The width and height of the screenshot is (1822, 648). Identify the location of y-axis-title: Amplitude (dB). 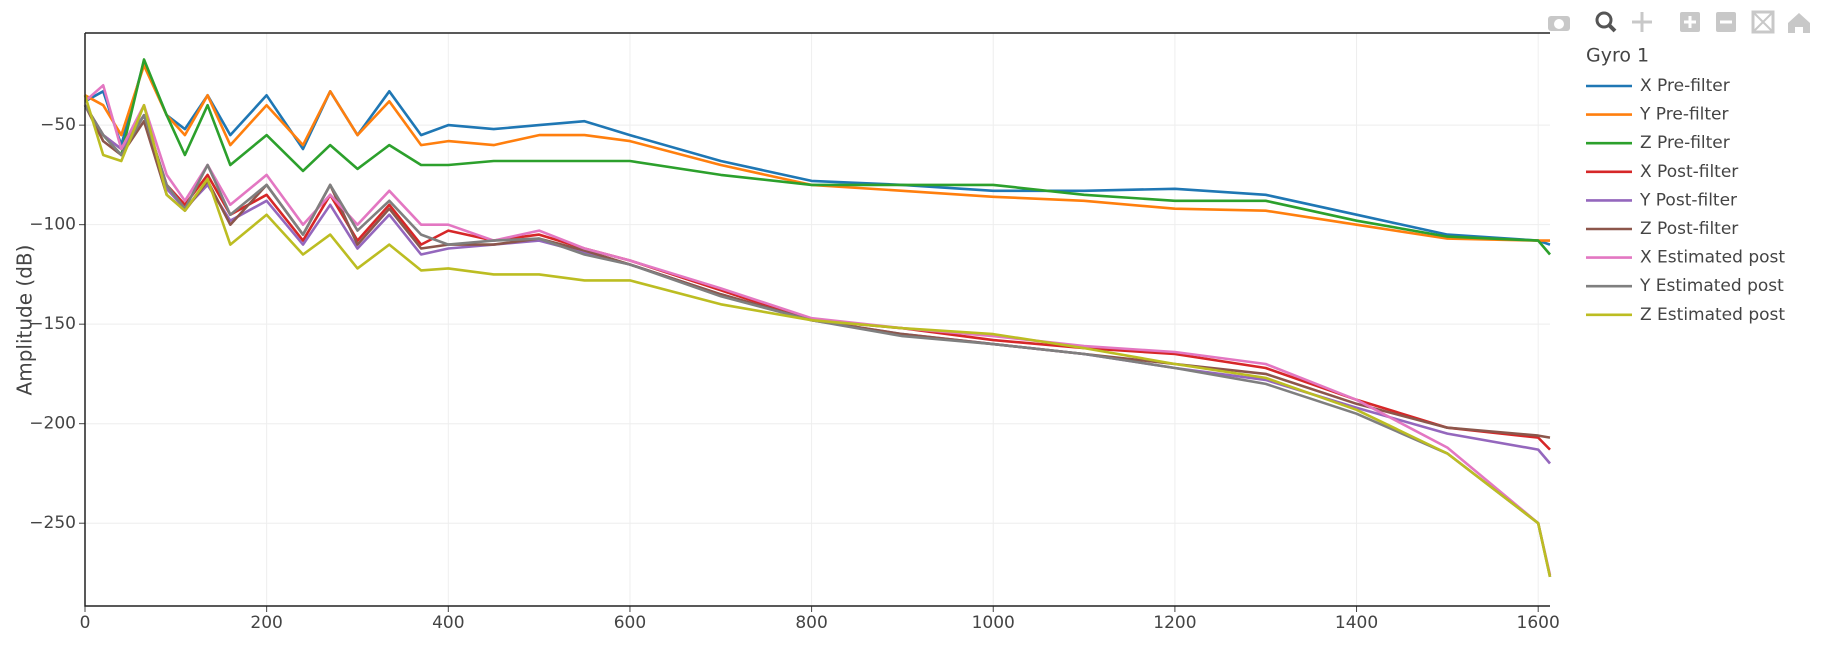
(25, 320).